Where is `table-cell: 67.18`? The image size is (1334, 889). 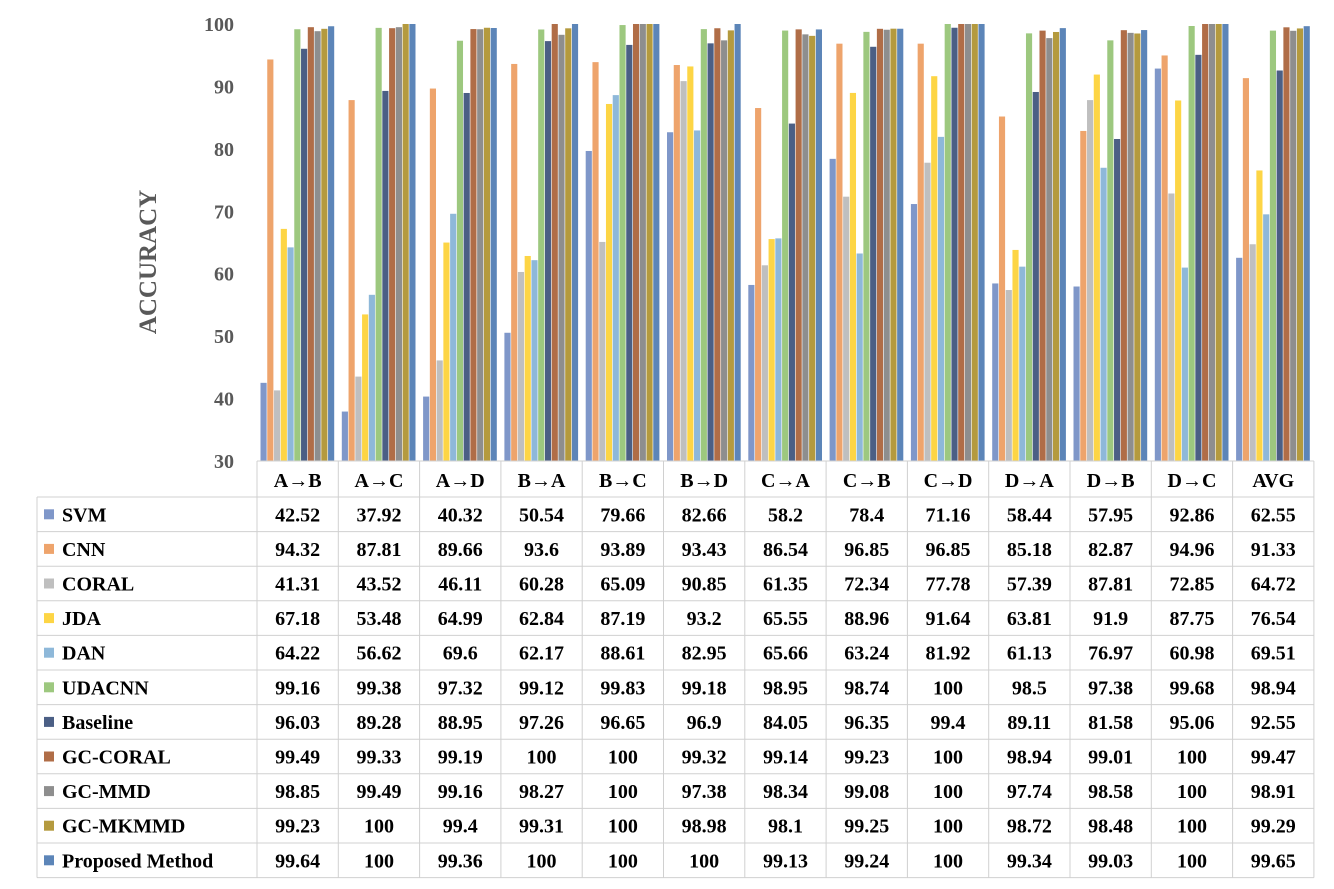
table-cell: 67.18 is located at coordinates (297, 619).